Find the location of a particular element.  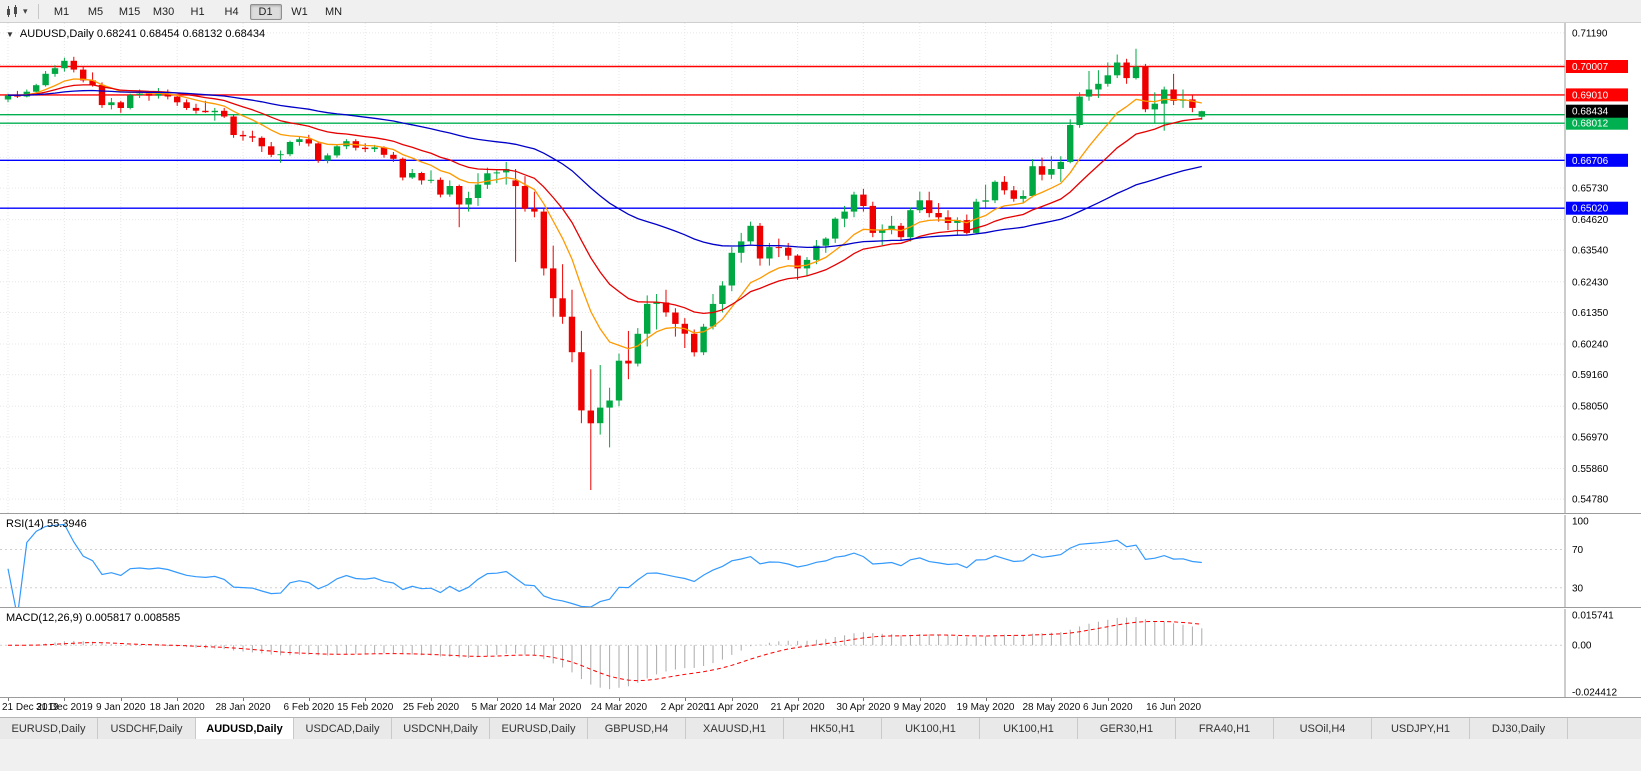

svg-text: 0.55860 is located at coordinates (1590, 469).